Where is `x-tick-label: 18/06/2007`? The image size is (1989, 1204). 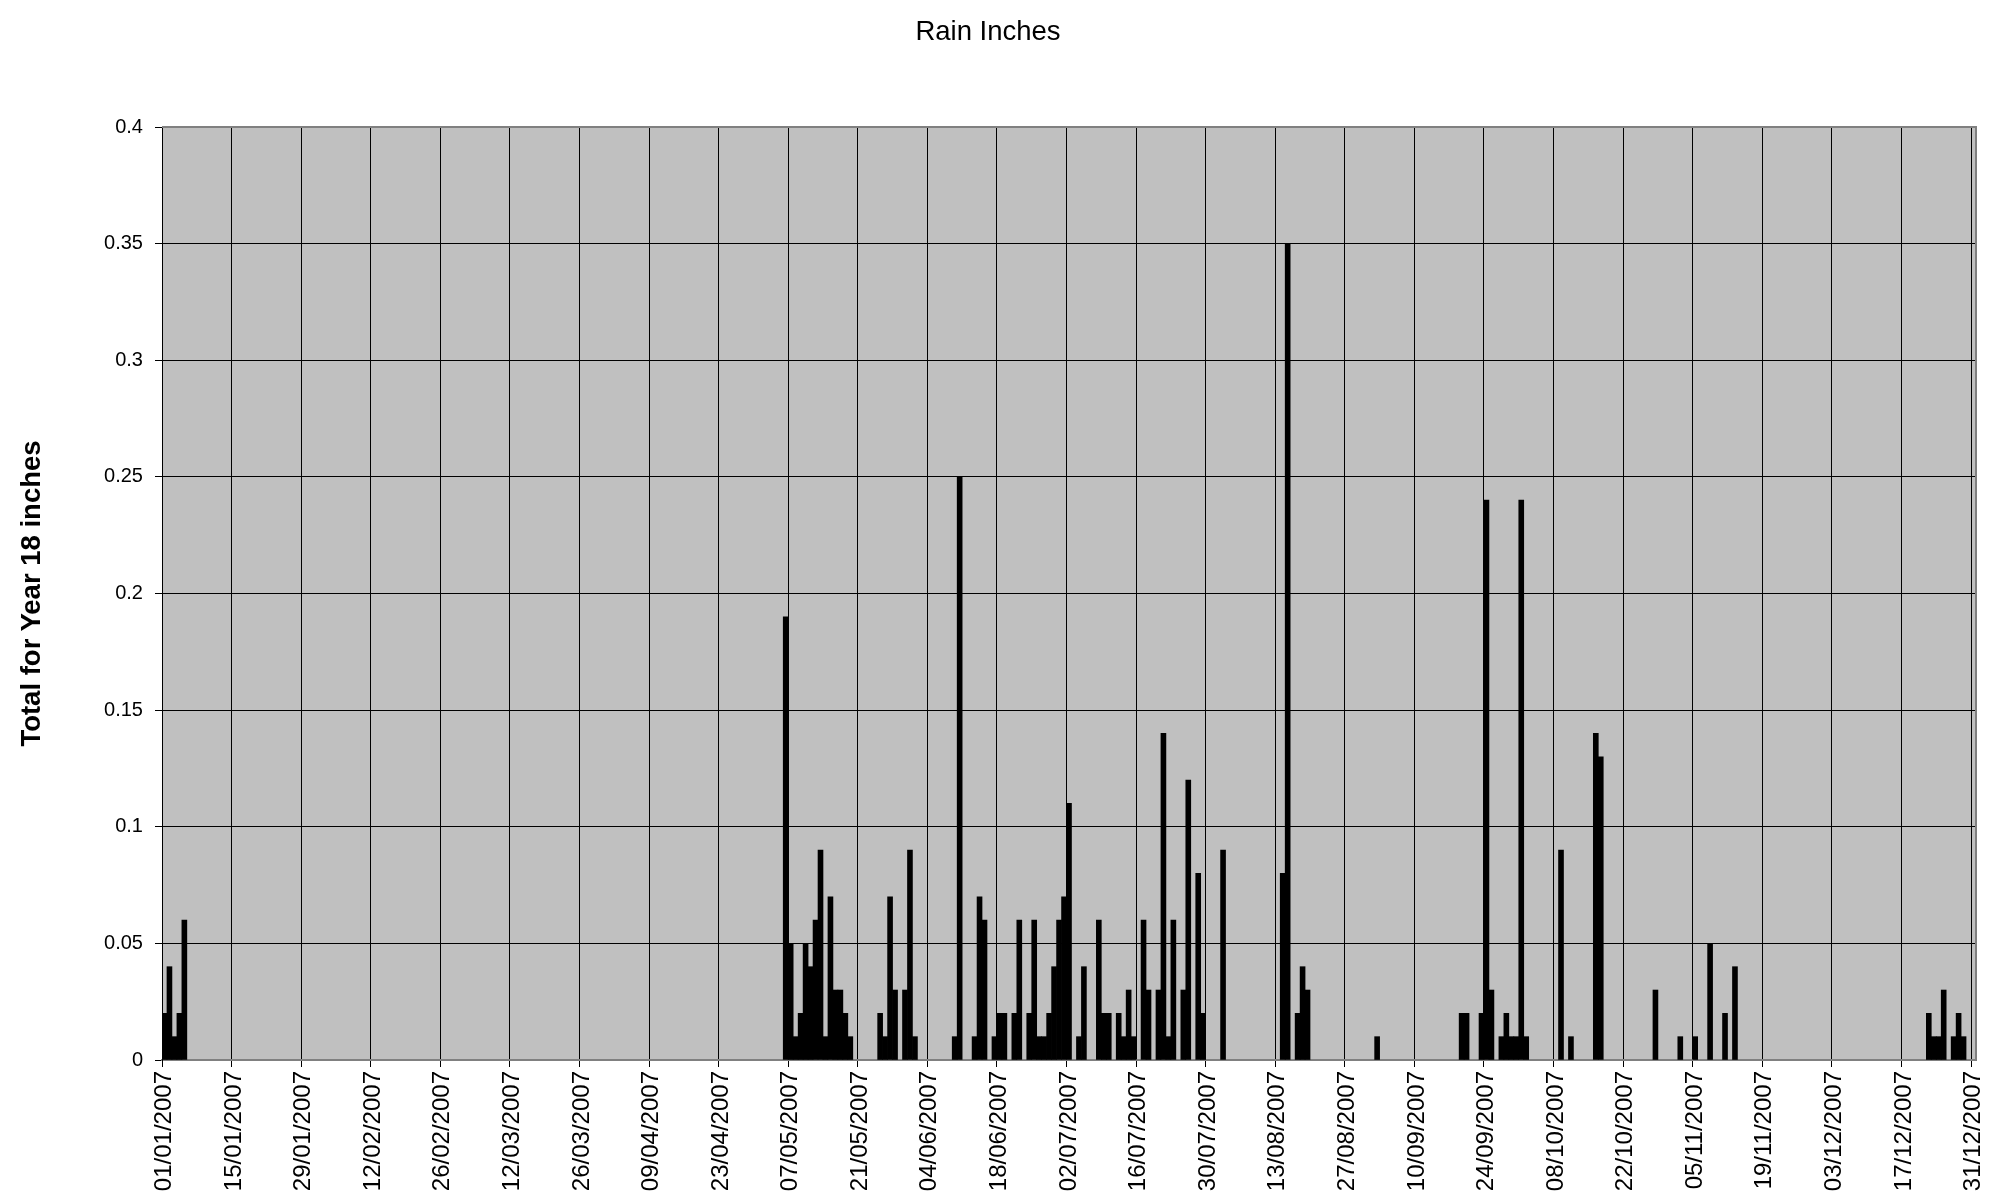 x-tick-label: 18/06/2007 is located at coordinates (998, 1131).